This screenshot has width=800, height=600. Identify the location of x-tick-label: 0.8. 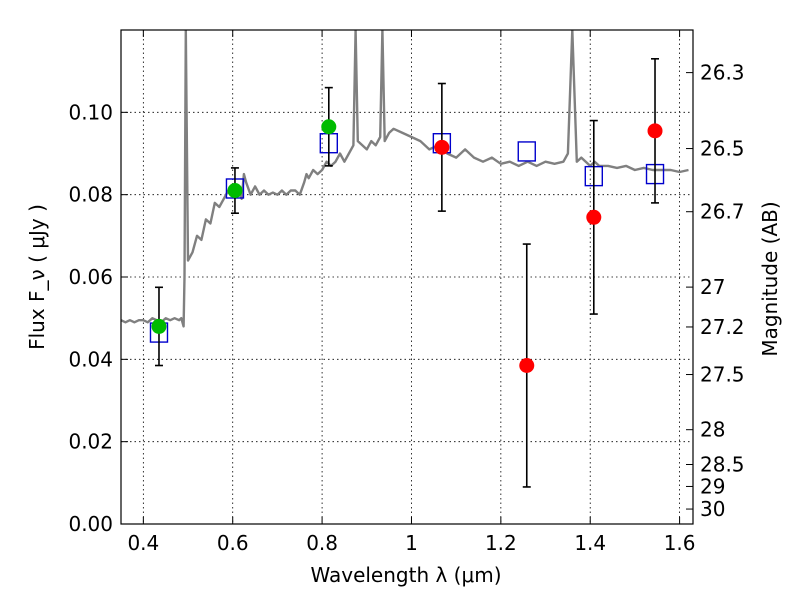
(322, 543).